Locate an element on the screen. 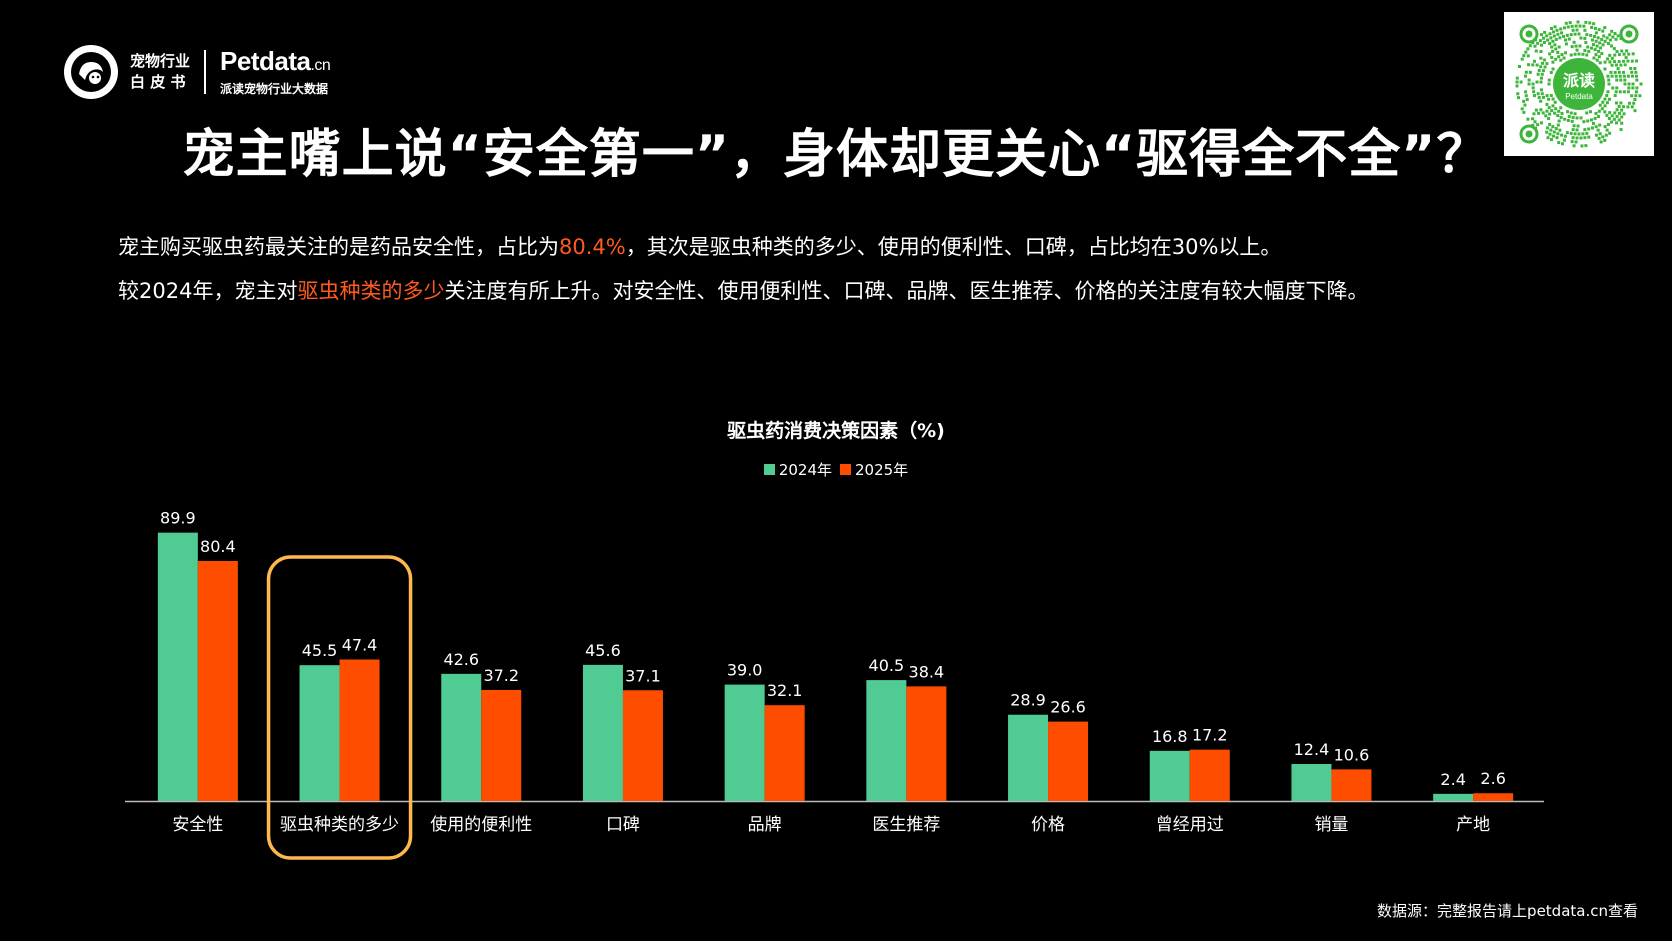 The image size is (1672, 941). description-line2-highlight: 驱虫种类的多少 is located at coordinates (371, 291).